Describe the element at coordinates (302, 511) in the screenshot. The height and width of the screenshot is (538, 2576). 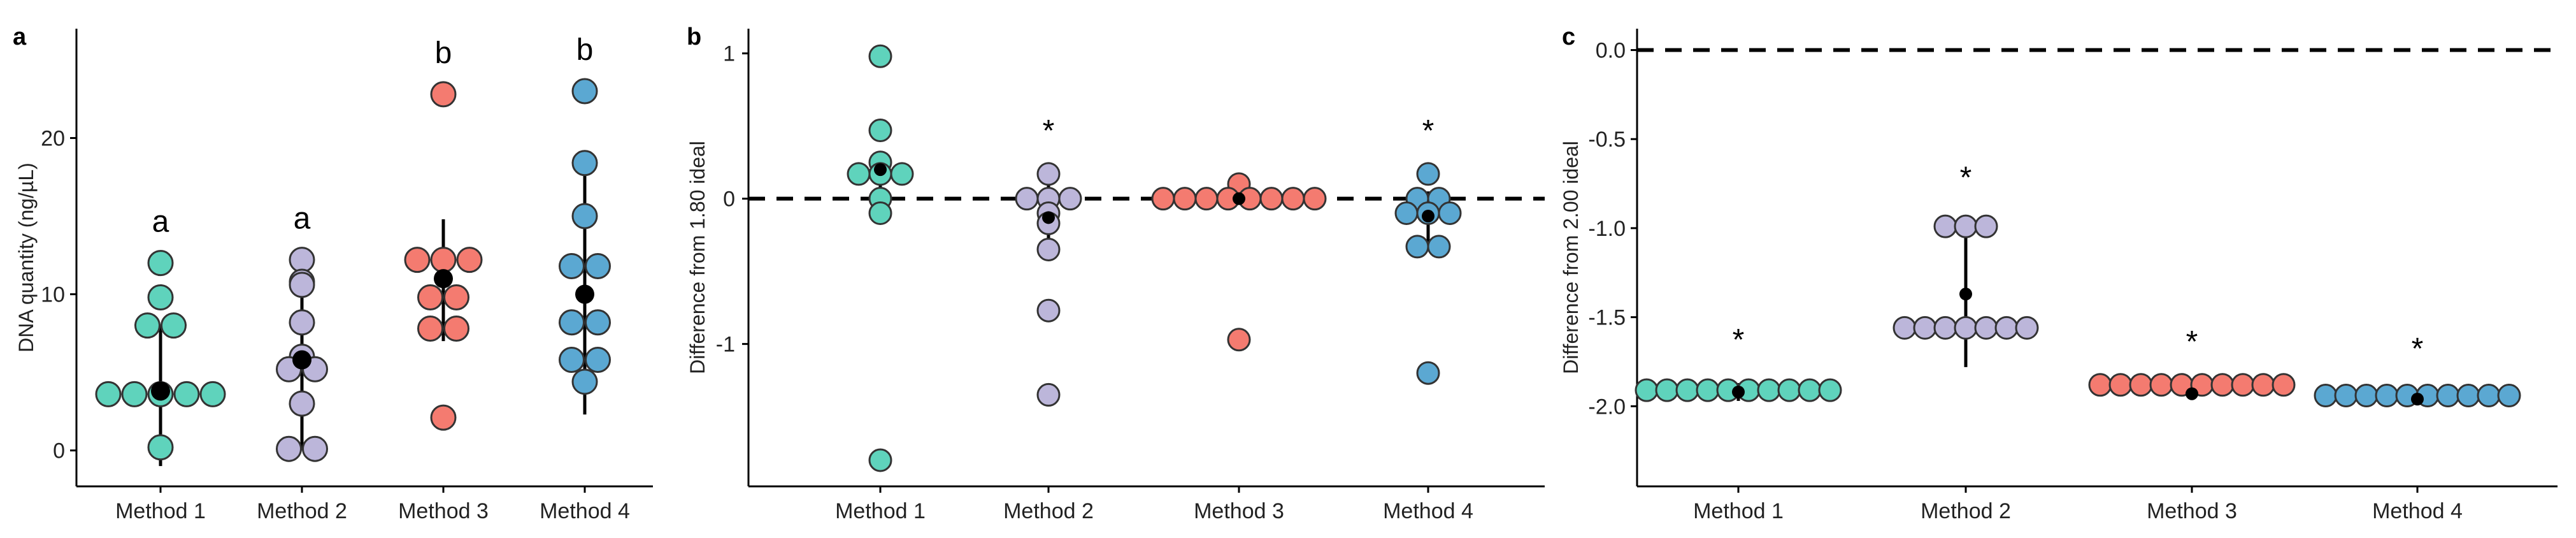
I see `panel-a-xtick-label: Method 2` at that location.